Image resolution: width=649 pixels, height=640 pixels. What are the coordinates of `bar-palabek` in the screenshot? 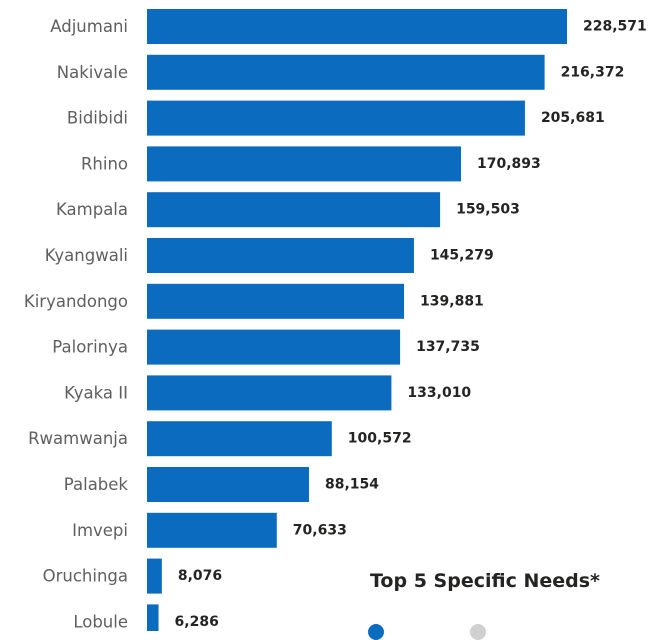 It's located at (228, 484).